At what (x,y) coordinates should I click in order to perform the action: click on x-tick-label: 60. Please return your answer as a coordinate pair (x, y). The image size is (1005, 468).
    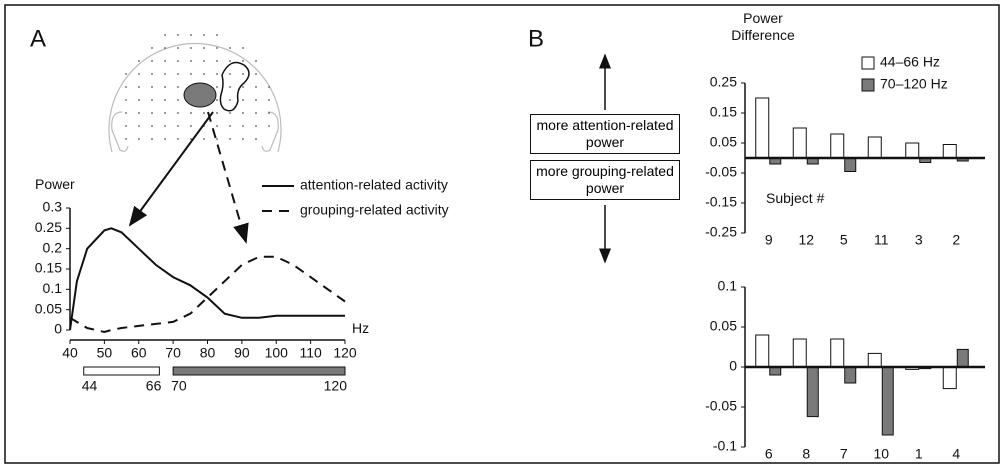
    Looking at the image, I should click on (139, 353).